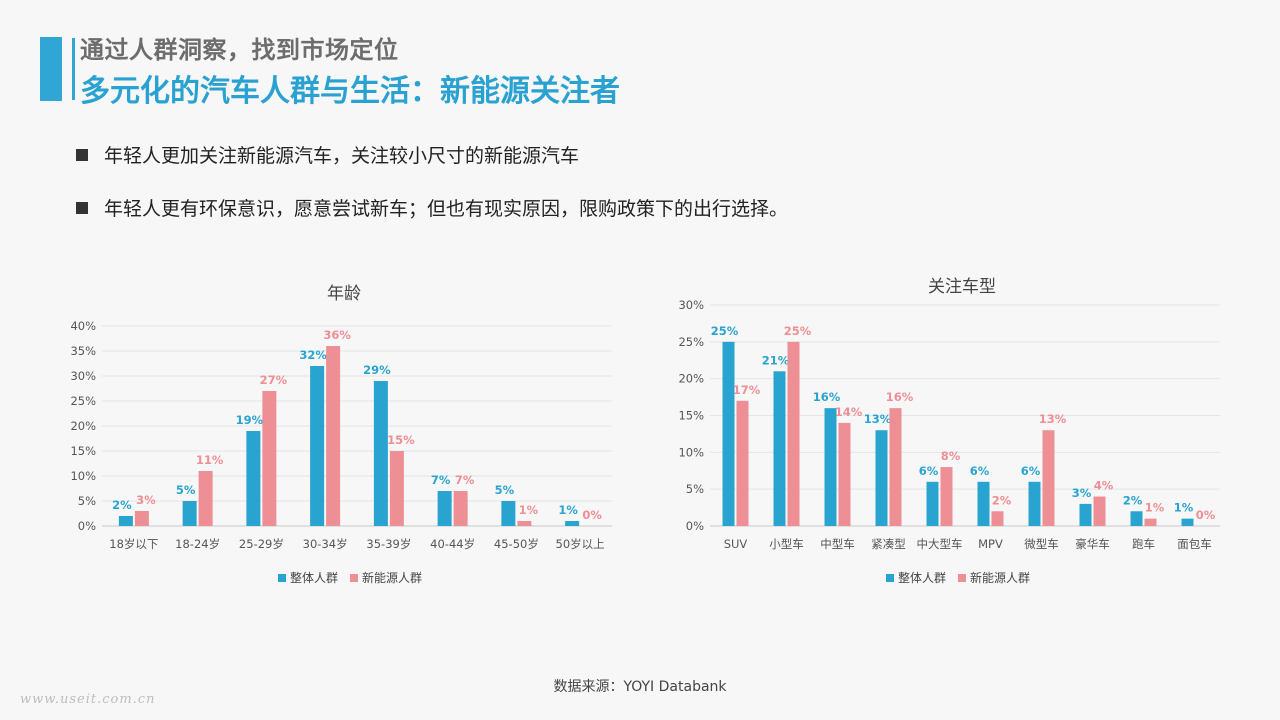  I want to click on data-label: 16%, so click(827, 397).